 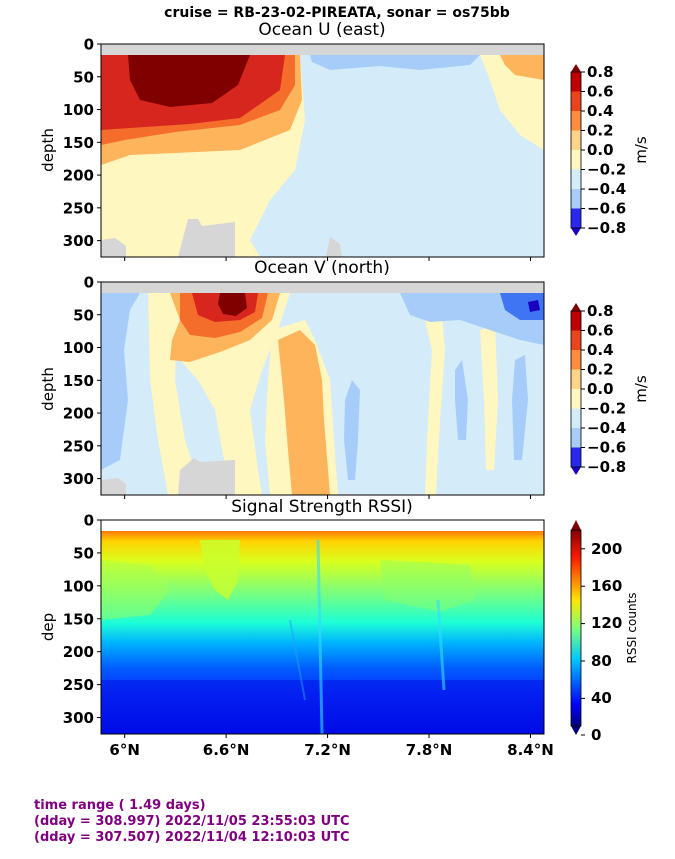 I want to click on end-time: (dday = 308.997) 2022/11/05 23:55:03 UTC, so click(x=192, y=821).